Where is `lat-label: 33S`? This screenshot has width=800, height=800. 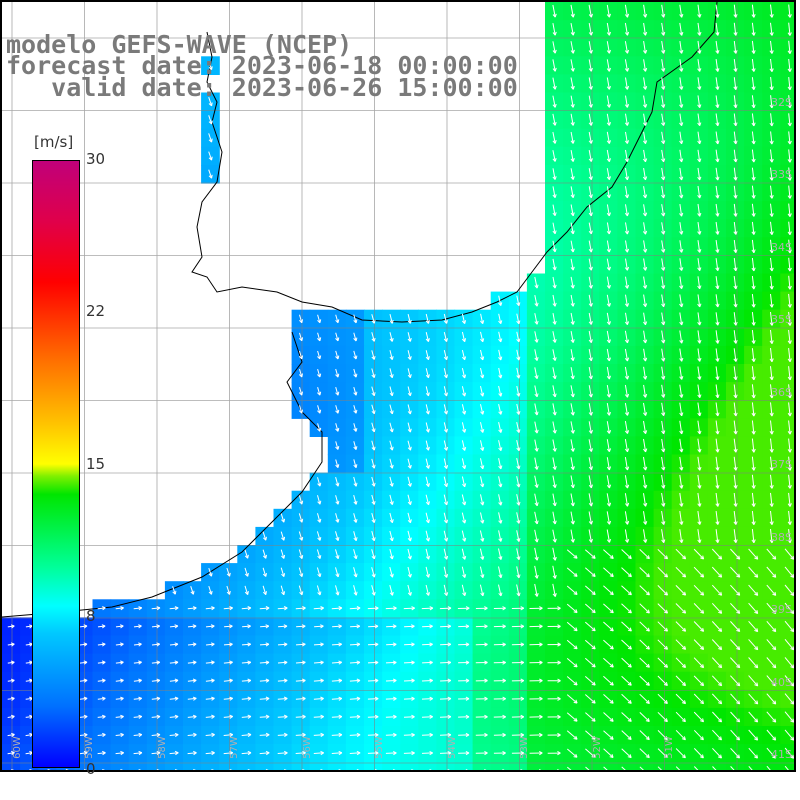
lat-label: 33S is located at coordinates (781, 174).